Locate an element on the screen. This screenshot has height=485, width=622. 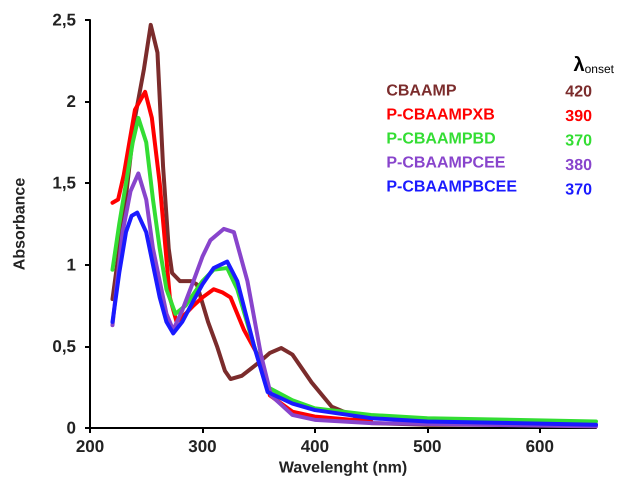
y-axis-title: Absorbance is located at coordinates (20, 224).